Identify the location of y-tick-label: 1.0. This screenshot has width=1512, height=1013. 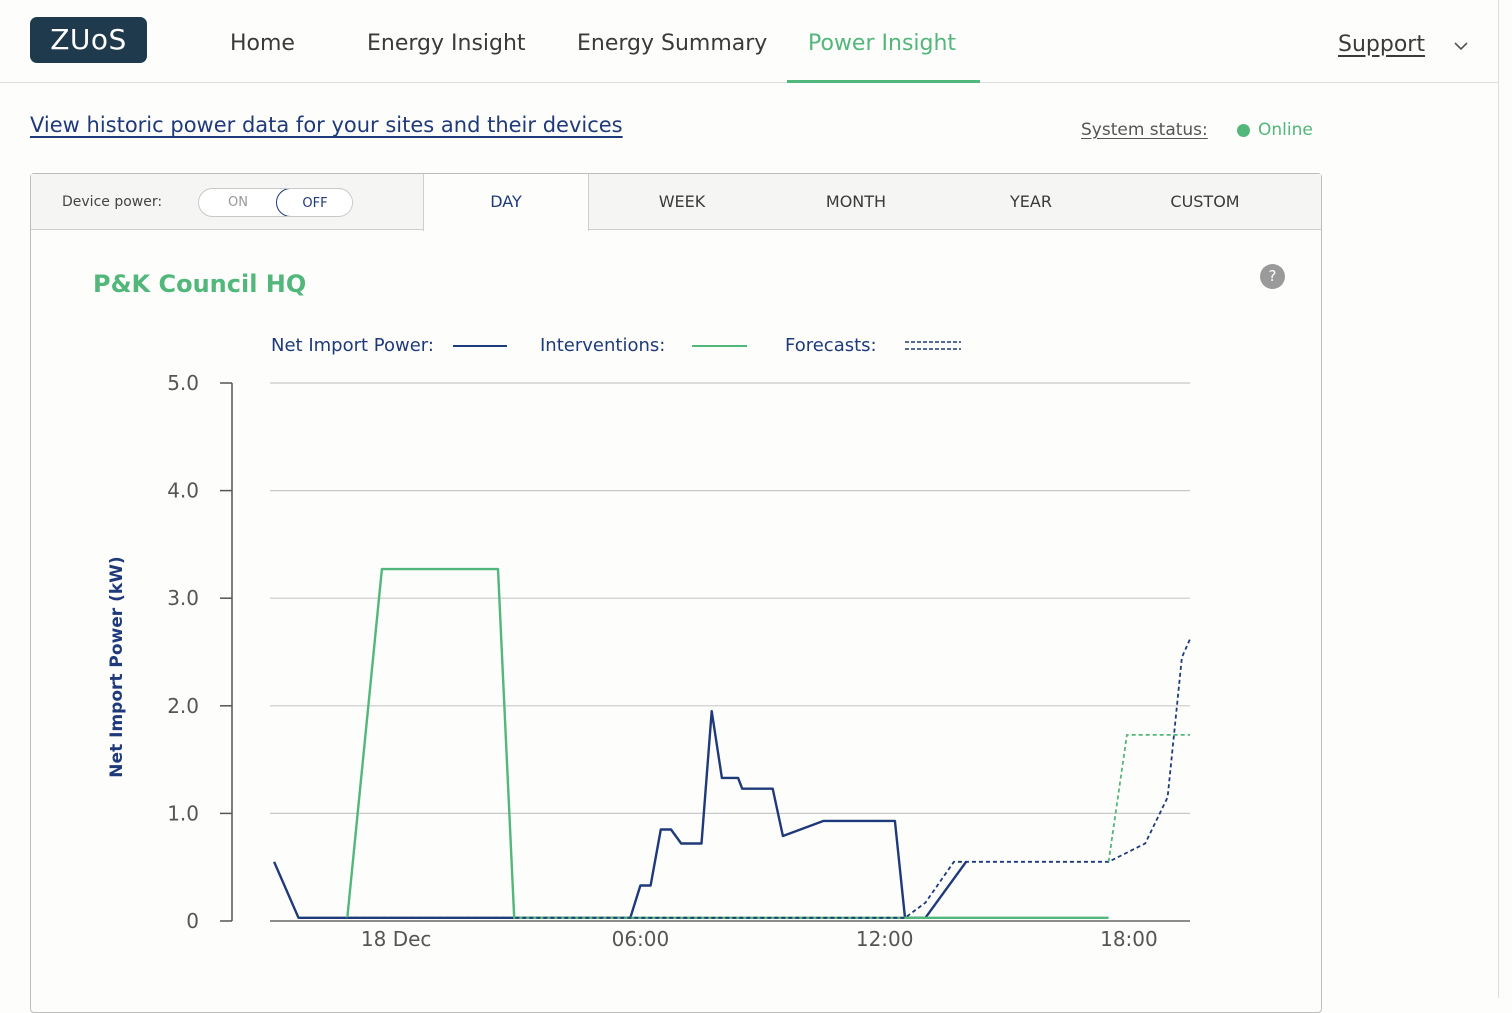
(183, 813).